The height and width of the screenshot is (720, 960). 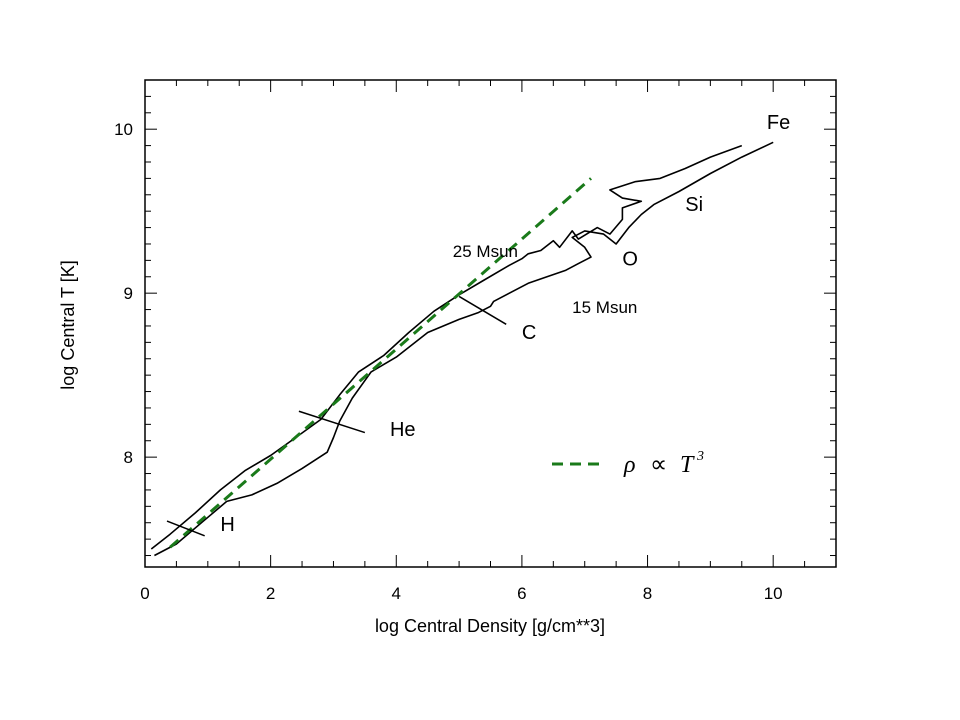 I want to click on burning-marks-group, so click(x=336, y=416).